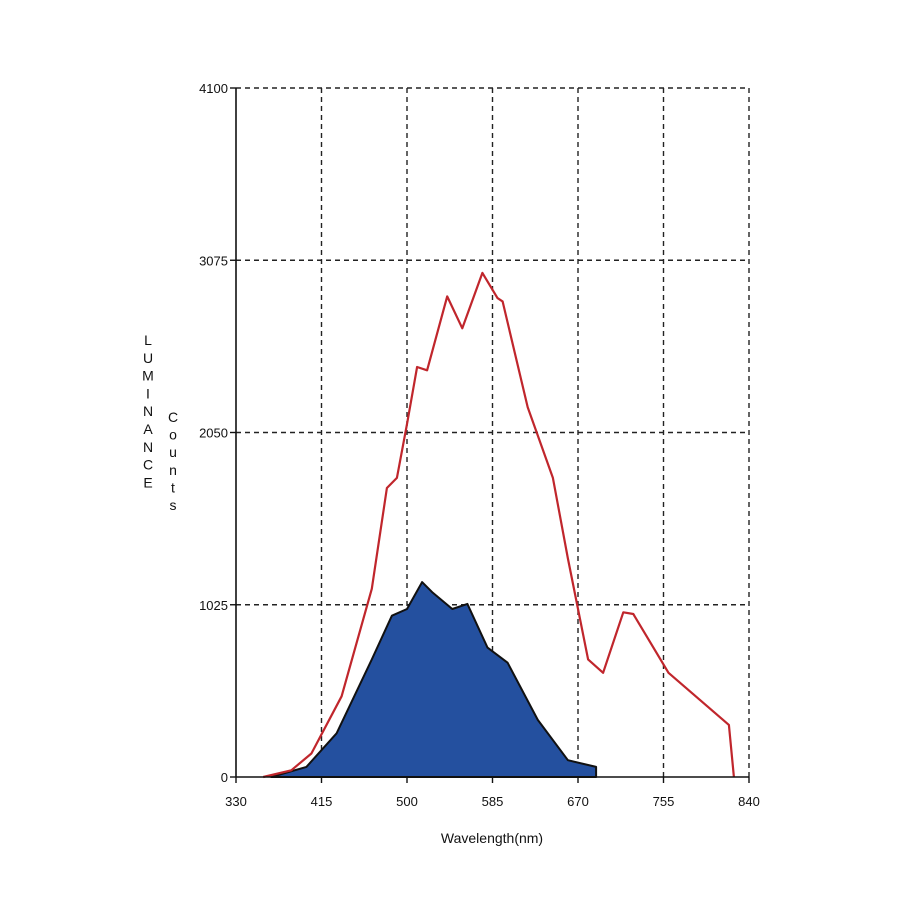  Describe the element at coordinates (213, 260) in the screenshot. I see `y-tick-label: 3075` at that location.